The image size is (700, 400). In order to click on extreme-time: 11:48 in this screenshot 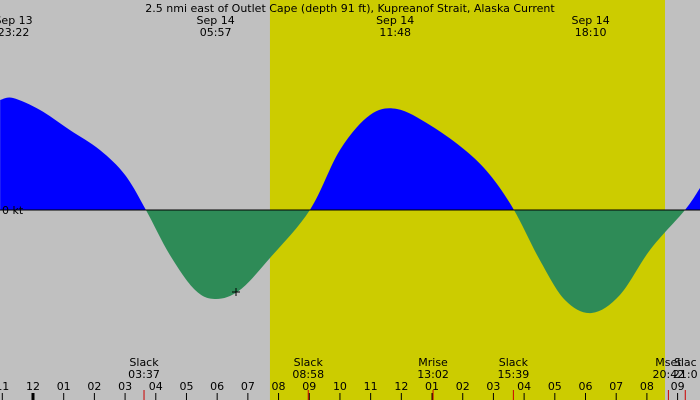, I will do `click(395, 32)`.